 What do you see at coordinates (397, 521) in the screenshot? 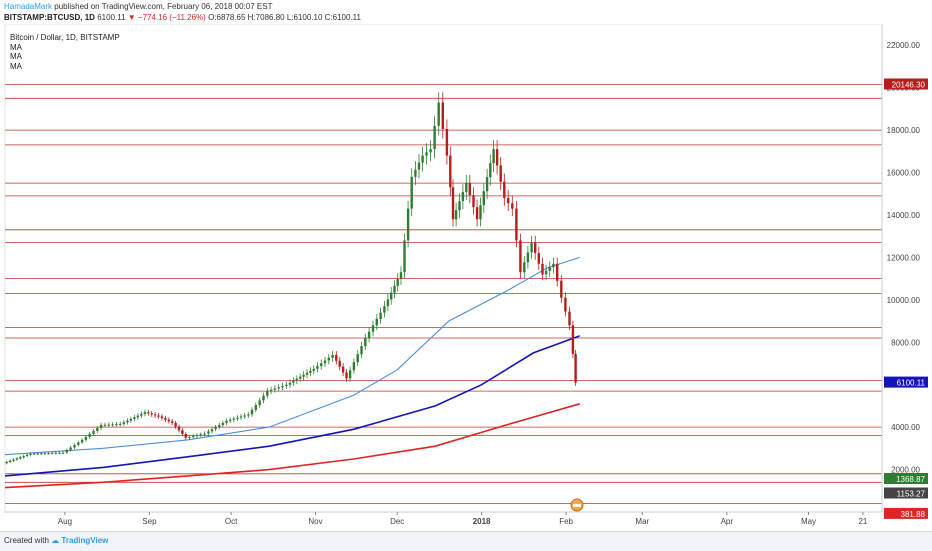
I see `x-tick-label-4: Dec` at bounding box center [397, 521].